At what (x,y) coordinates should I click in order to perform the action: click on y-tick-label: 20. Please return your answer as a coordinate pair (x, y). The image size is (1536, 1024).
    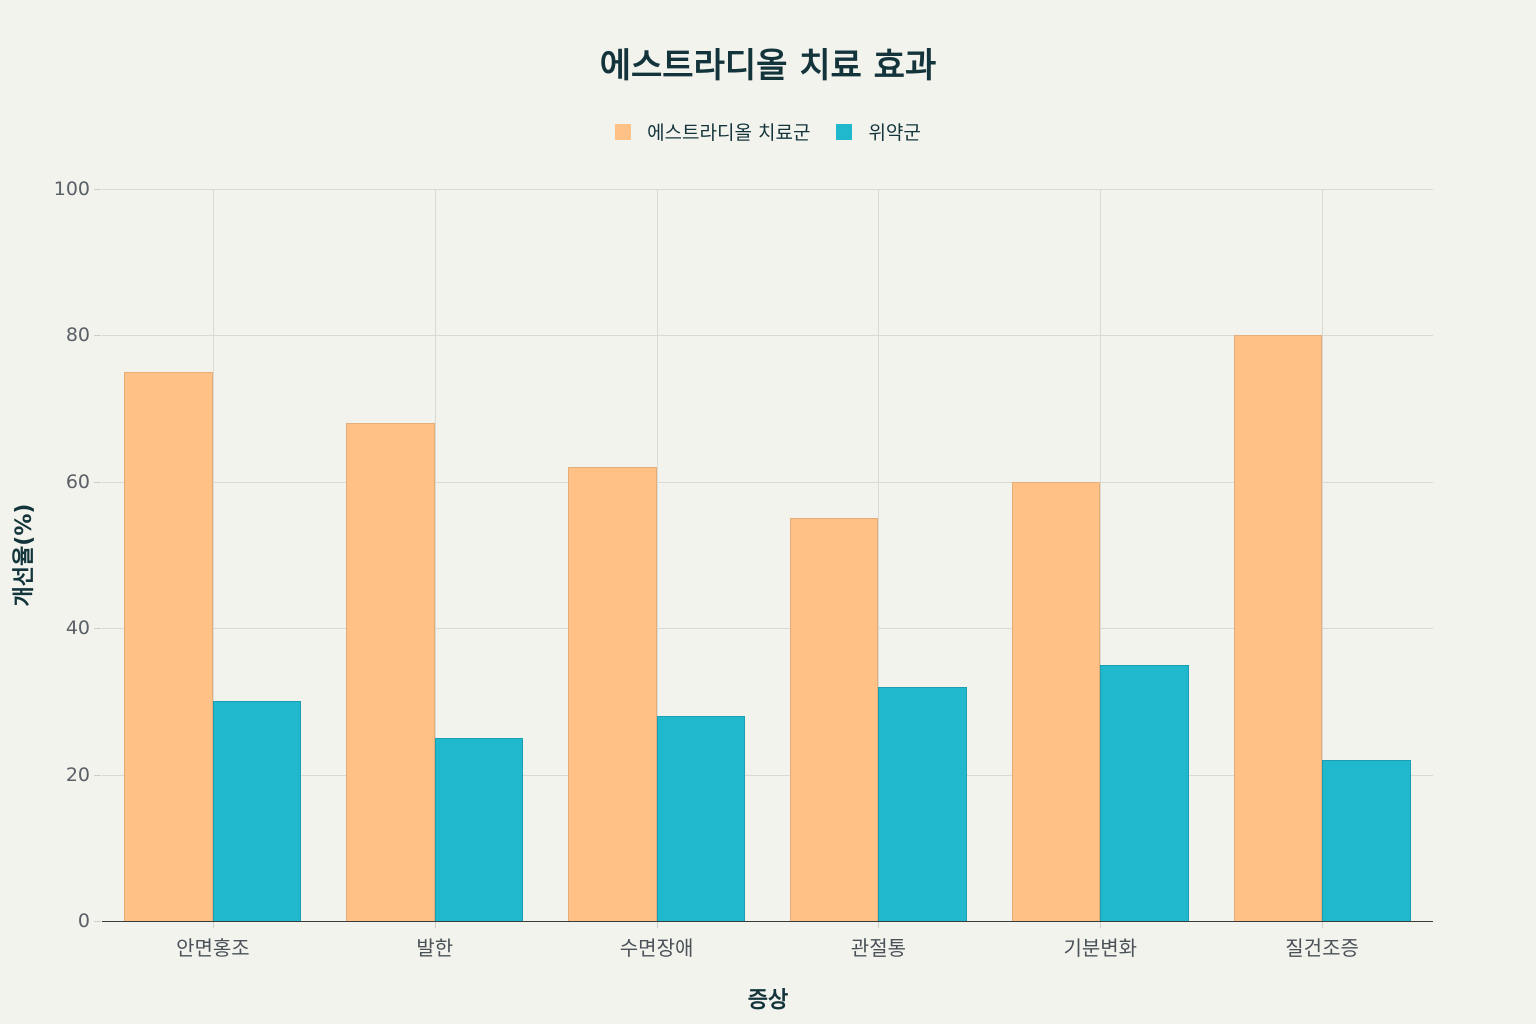
    Looking at the image, I should click on (77, 774).